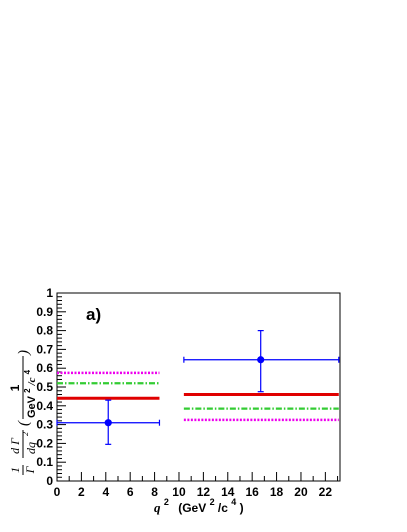 This screenshot has width=407, height=532. What do you see at coordinates (223, 508) in the screenshot?
I see `x-axis-unit-mid: /c` at bounding box center [223, 508].